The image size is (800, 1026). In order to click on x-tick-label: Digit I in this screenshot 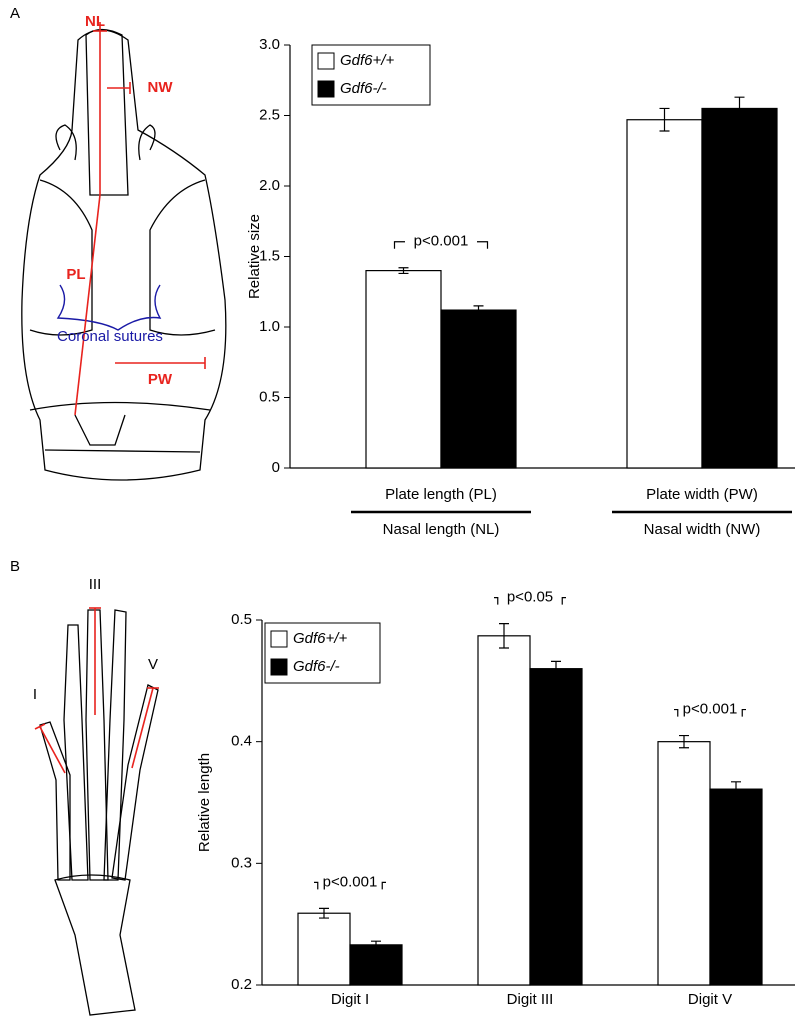, I will do `click(350, 999)`.